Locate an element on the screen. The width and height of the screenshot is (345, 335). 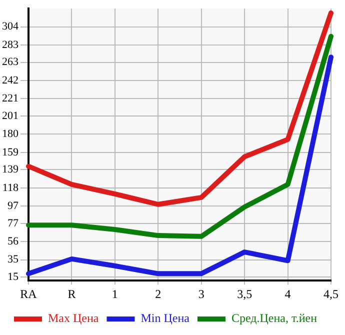
y-tick-label: 35 is located at coordinates (13, 260).